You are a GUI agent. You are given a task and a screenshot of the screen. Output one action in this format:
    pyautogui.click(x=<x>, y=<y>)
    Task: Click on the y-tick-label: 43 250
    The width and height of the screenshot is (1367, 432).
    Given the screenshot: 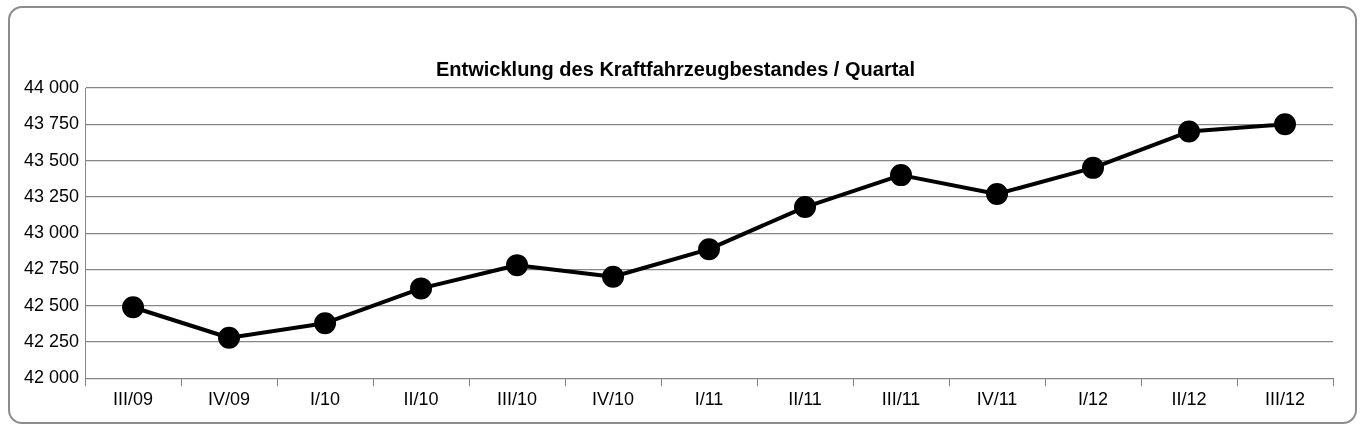 What is the action you would take?
    pyautogui.click(x=51, y=195)
    